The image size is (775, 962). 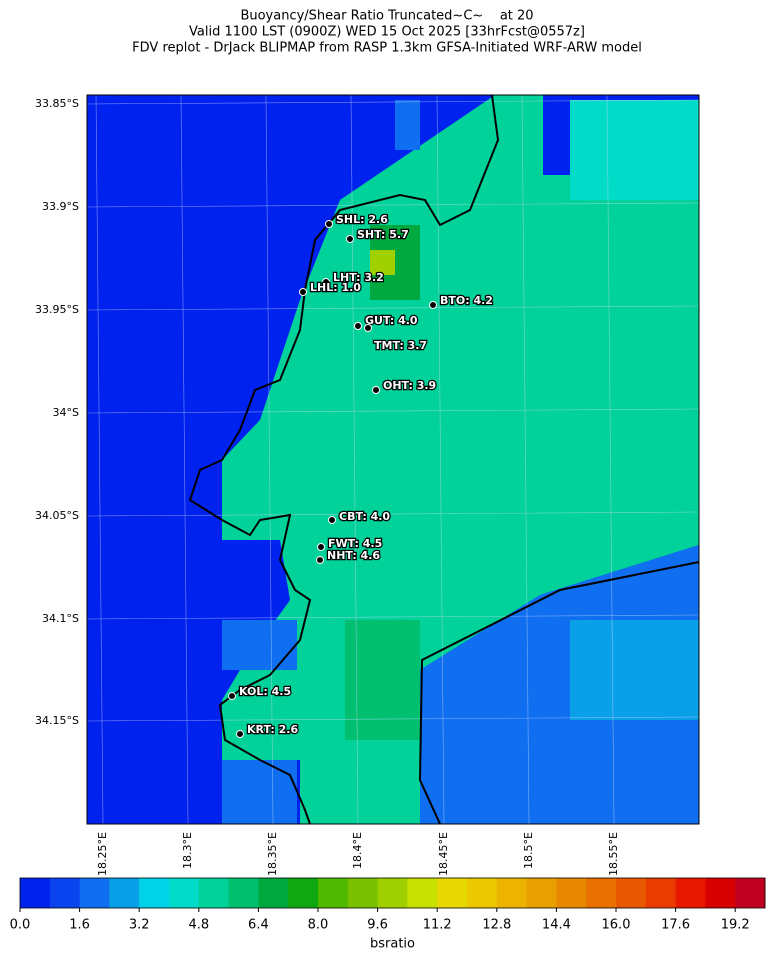 I want to click on lon-label: 18.5°E, so click(x=528, y=850).